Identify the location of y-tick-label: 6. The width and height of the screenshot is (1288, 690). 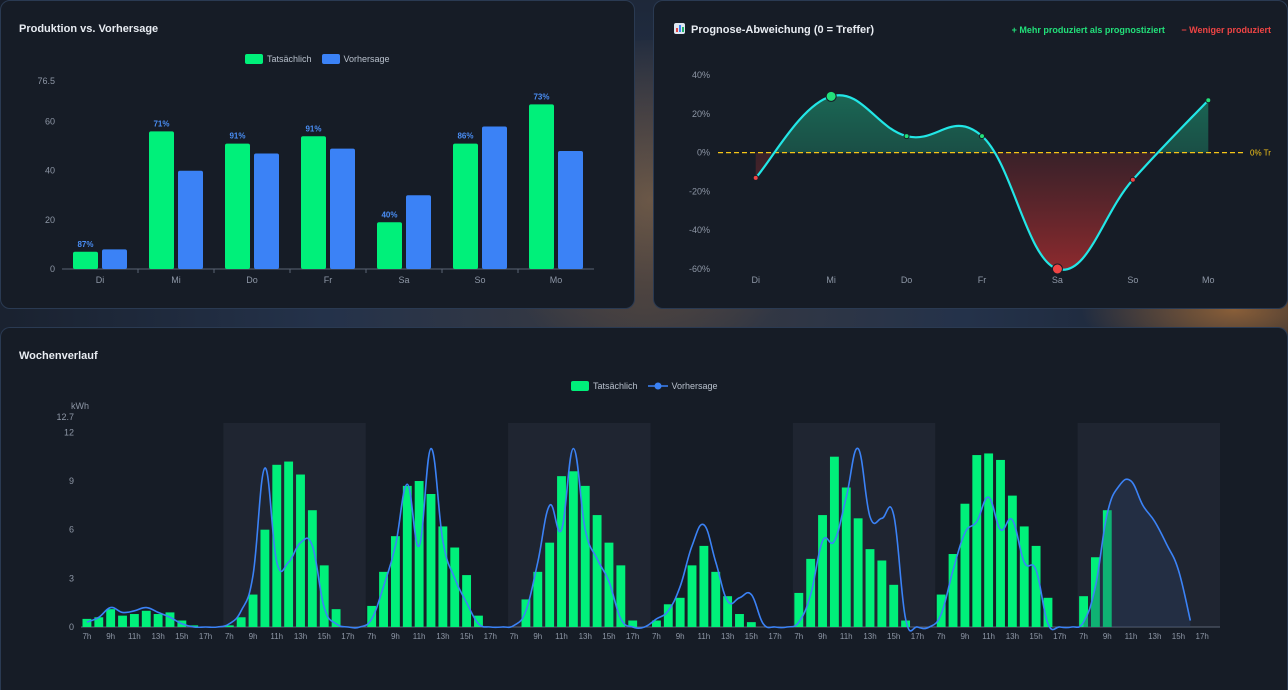
(71, 530).